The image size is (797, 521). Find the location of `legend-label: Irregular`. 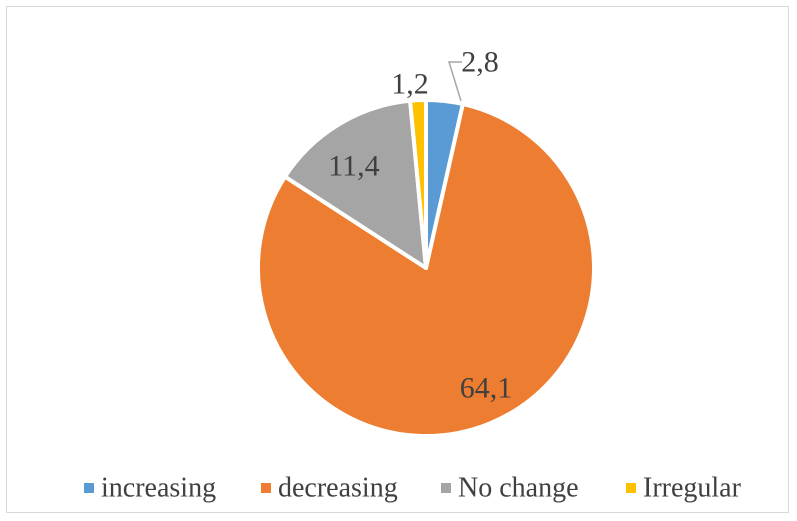

legend-label: Irregular is located at coordinates (692, 488).